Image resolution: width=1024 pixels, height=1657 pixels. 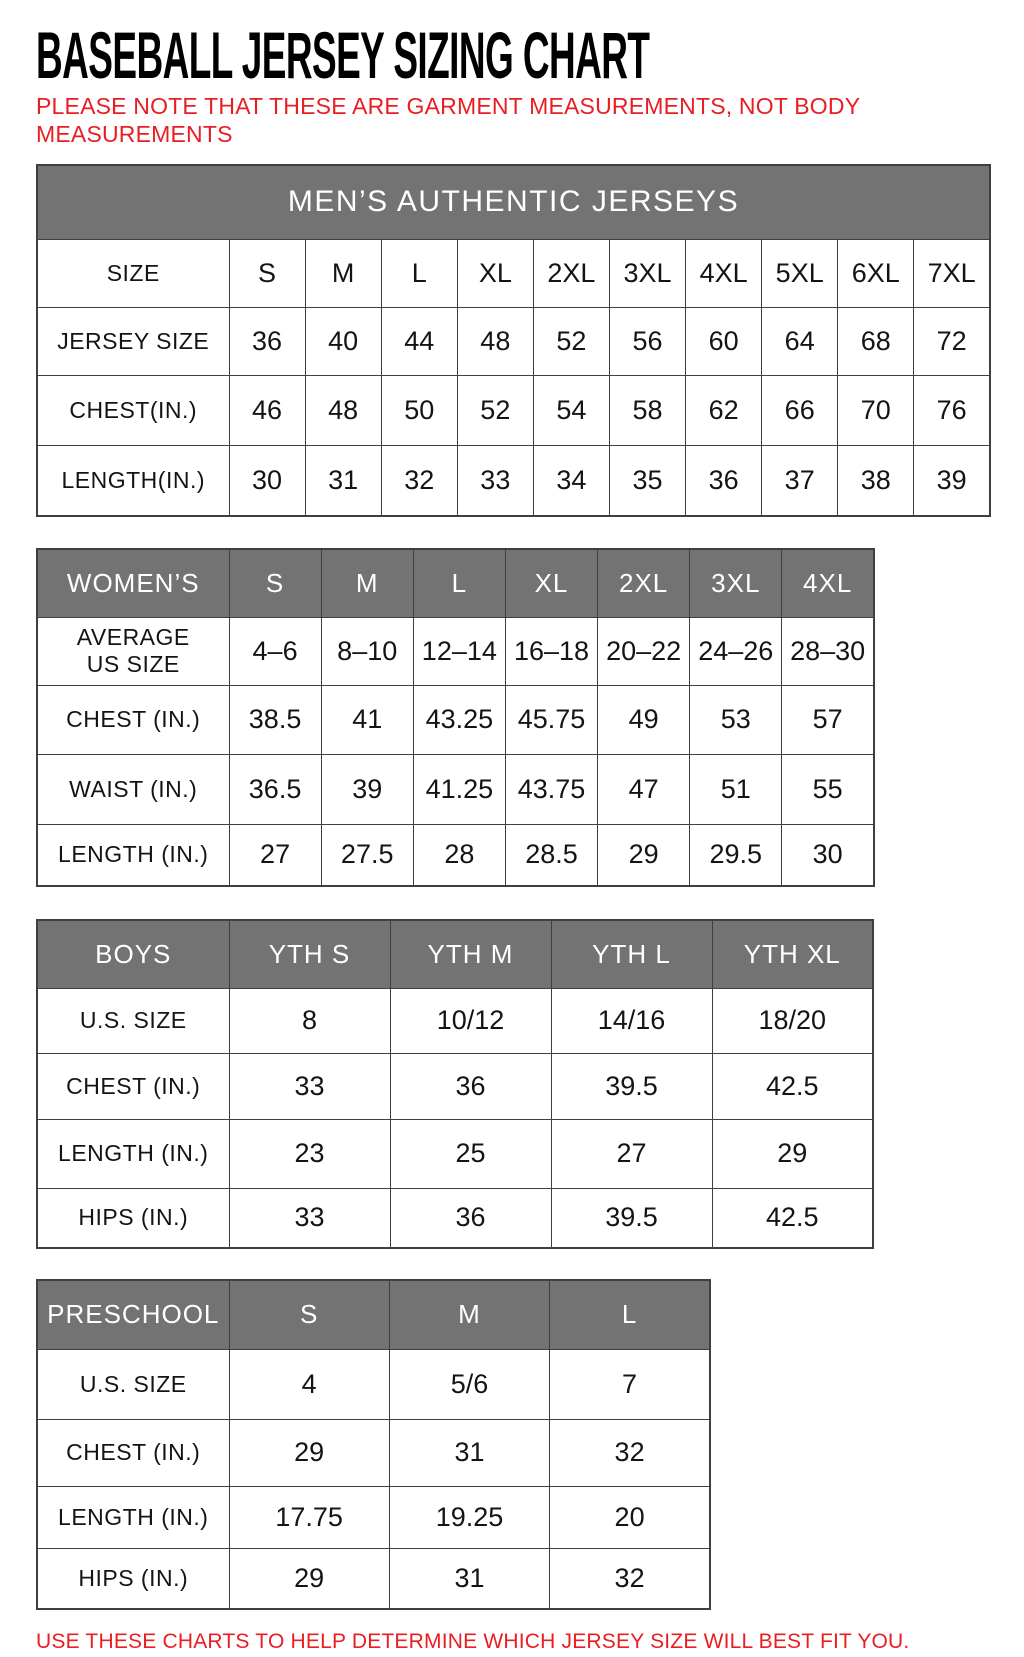 I want to click on preschool-column-header: S, so click(x=309, y=1314).